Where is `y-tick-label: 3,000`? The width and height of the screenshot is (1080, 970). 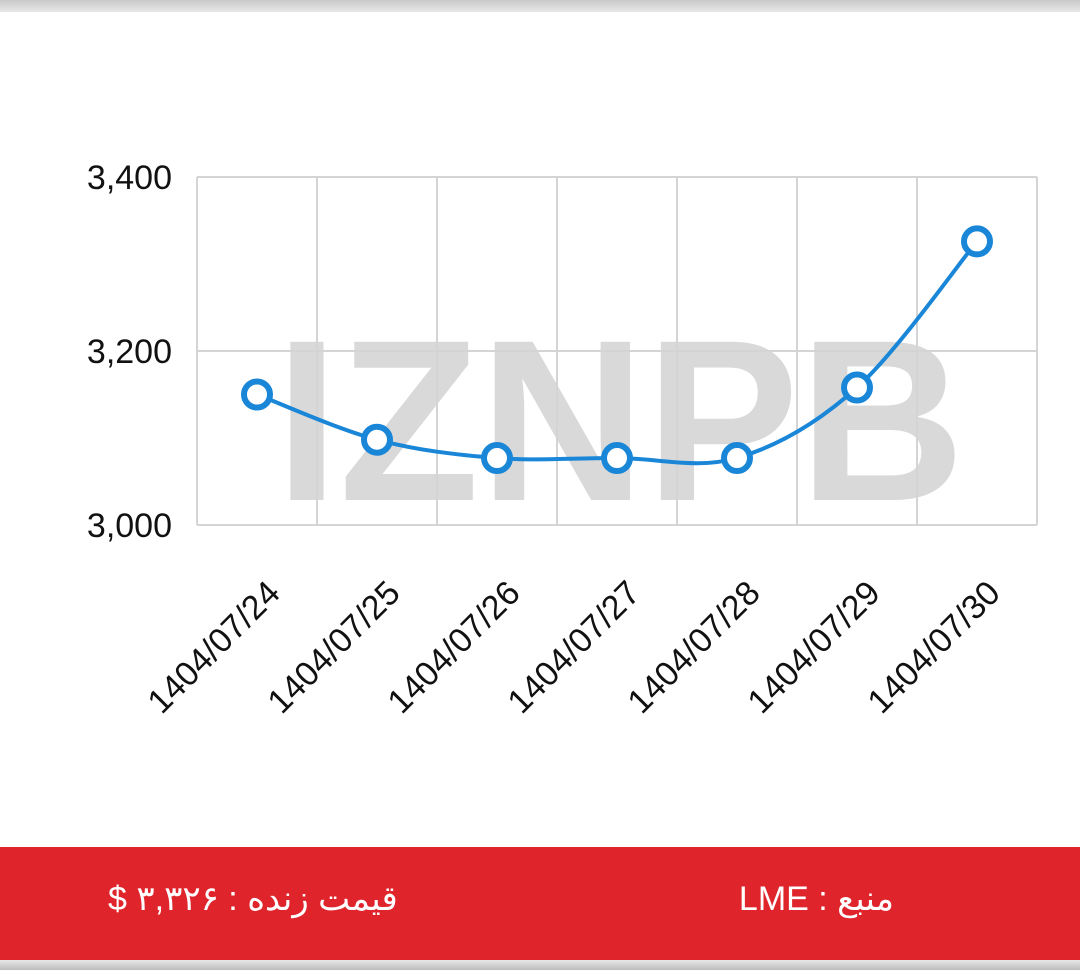
y-tick-label: 3,000 is located at coordinates (129, 526).